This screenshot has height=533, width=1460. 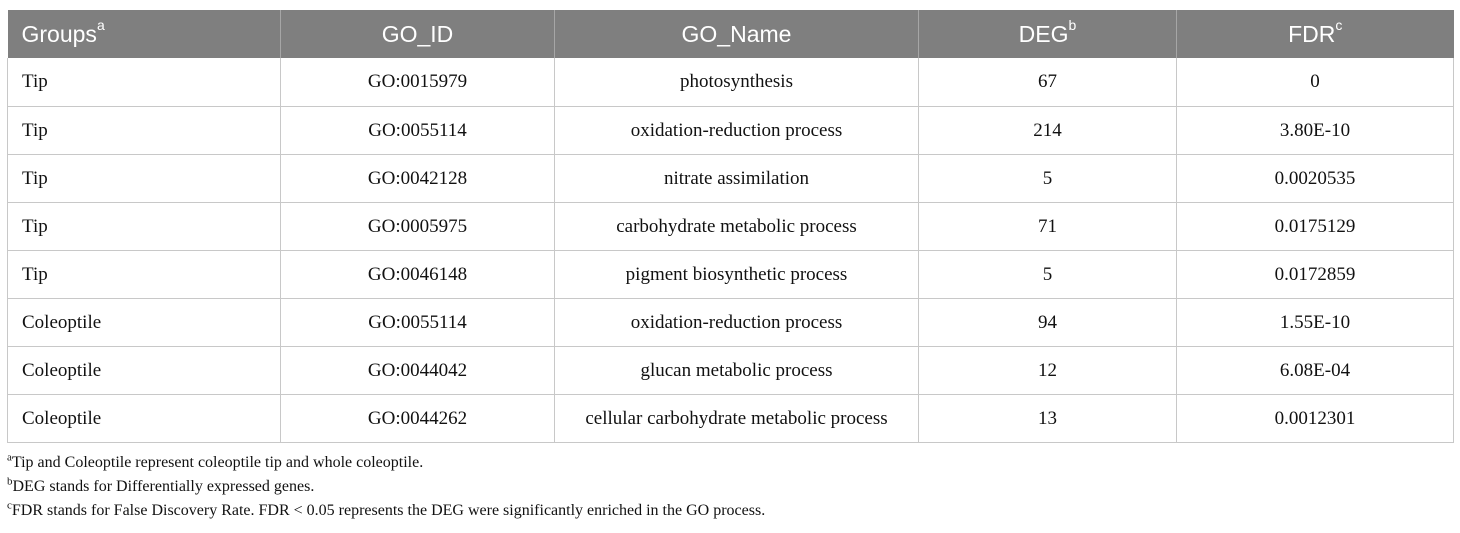 I want to click on cell-deg: 12, so click(x=1047, y=370).